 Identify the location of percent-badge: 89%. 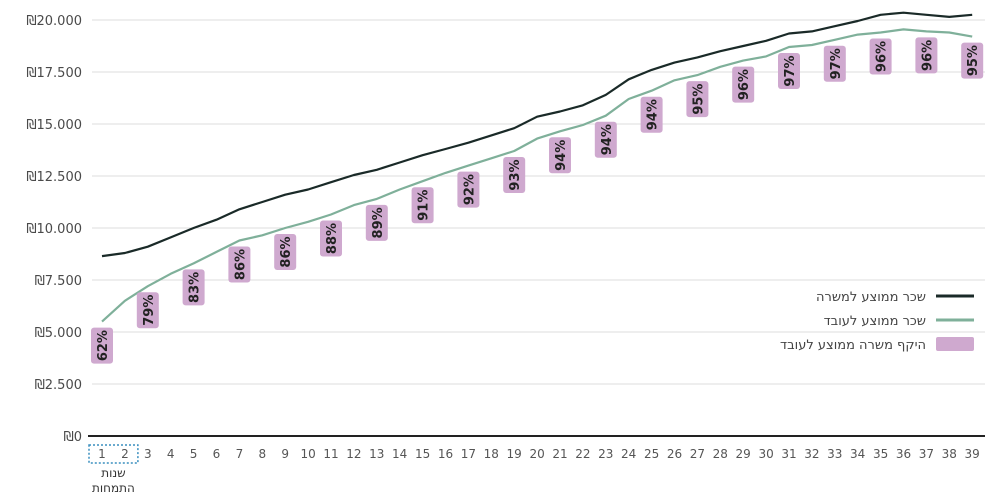
(376, 222).